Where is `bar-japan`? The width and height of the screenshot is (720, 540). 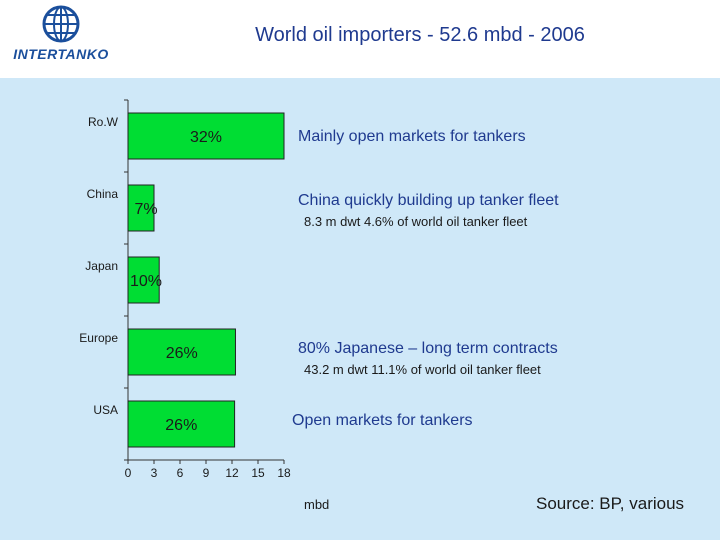 bar-japan is located at coordinates (143, 280).